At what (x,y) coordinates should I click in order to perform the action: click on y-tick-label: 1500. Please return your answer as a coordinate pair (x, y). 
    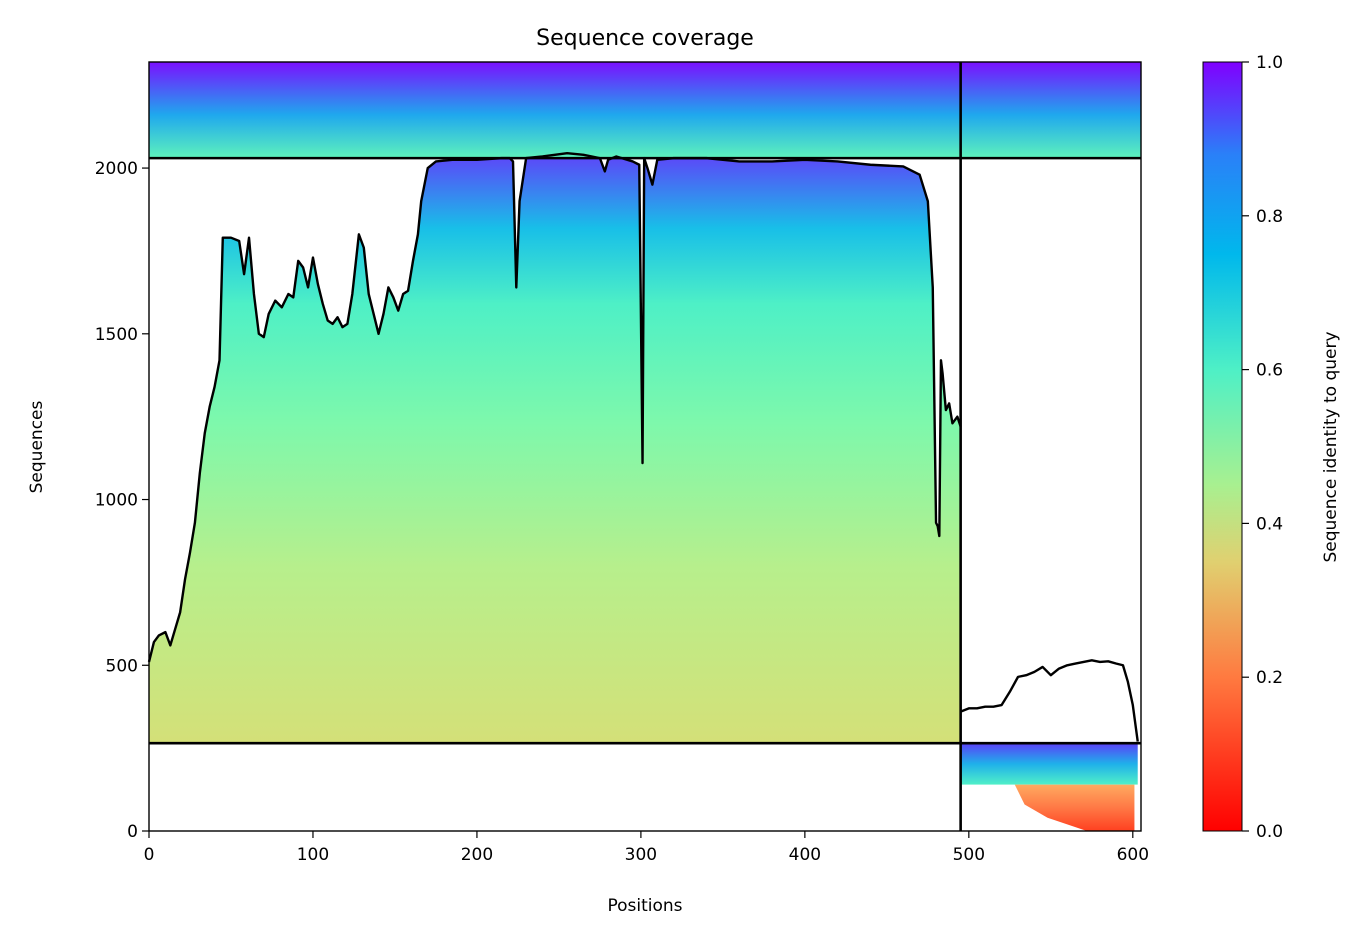
    Looking at the image, I should click on (116, 335).